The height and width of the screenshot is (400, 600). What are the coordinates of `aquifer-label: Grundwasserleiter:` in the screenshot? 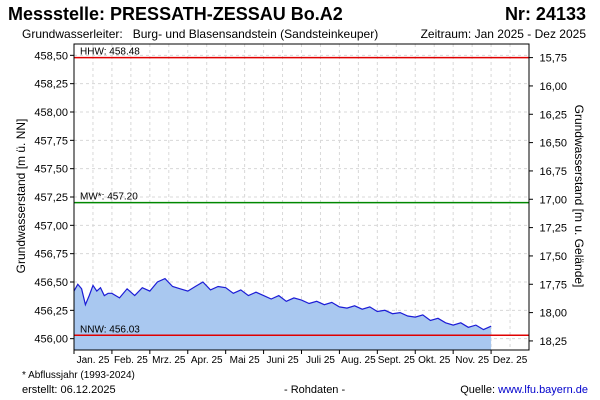 It's located at (72, 34).